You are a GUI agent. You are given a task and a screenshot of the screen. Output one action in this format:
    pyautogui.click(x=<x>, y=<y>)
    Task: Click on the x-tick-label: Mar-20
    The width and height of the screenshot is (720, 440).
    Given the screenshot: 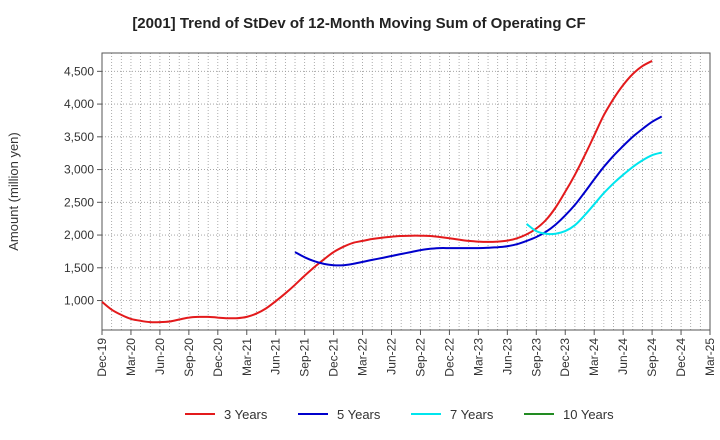 What is the action you would take?
    pyautogui.click(x=131, y=357)
    